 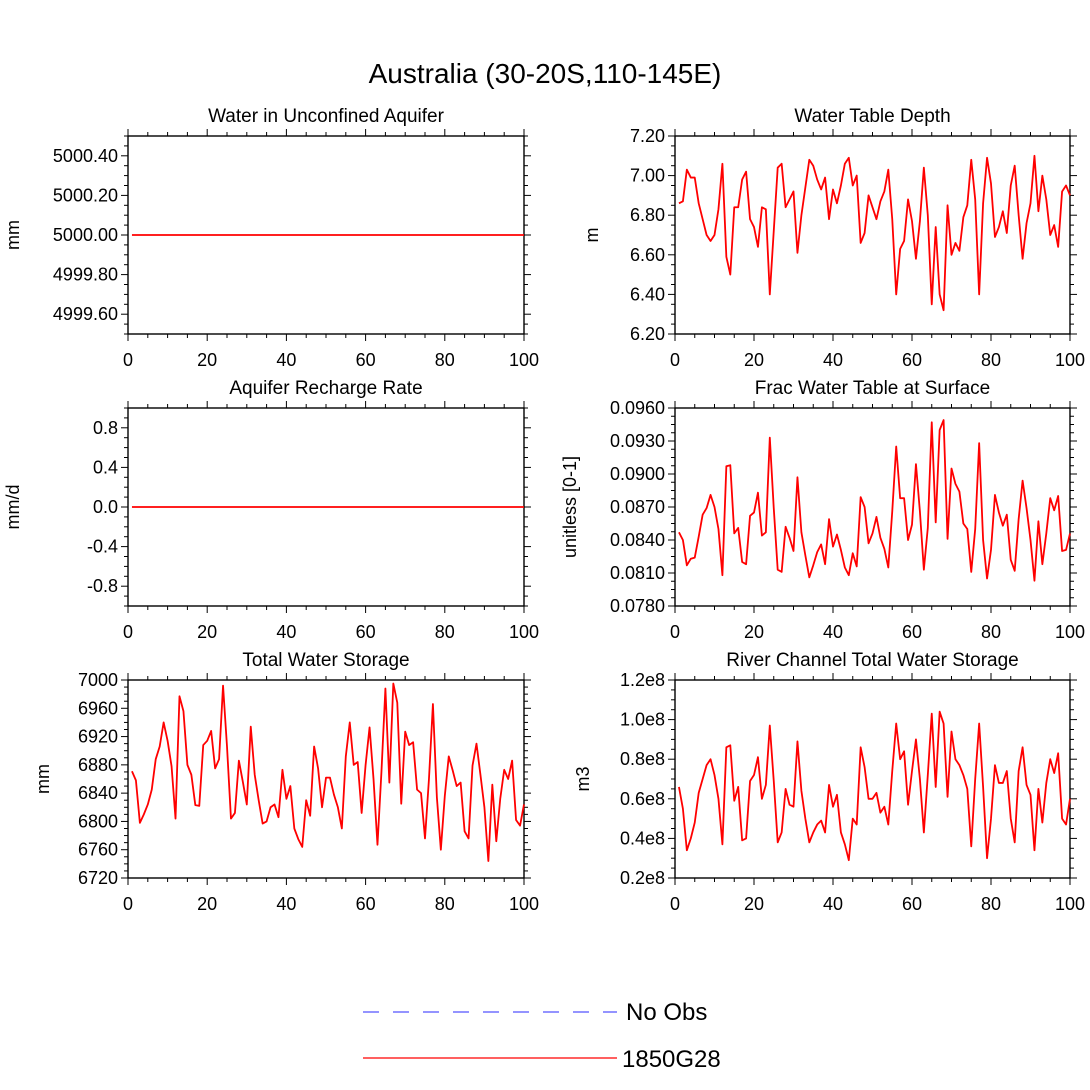 What do you see at coordinates (647, 255) in the screenshot?
I see `y-tick-label: 6.60` at bounding box center [647, 255].